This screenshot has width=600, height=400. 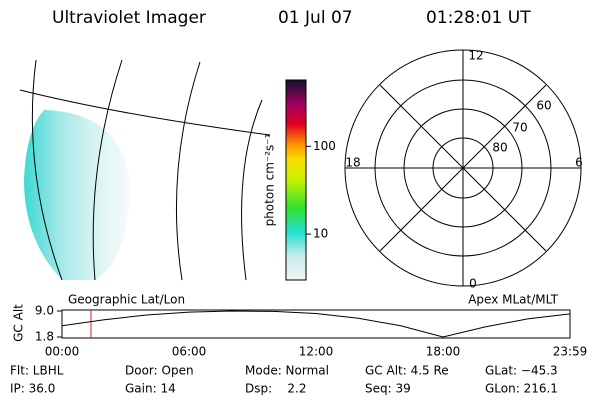 I want to click on status-field: Door: Open, so click(x=159, y=371).